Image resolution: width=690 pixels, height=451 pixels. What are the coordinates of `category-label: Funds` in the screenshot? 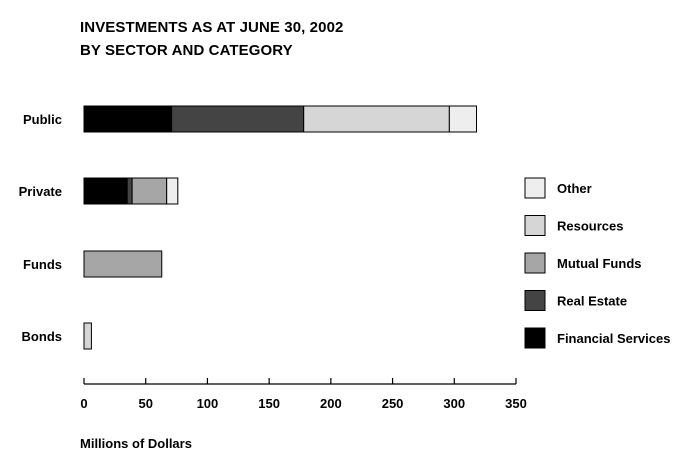 It's located at (42, 264).